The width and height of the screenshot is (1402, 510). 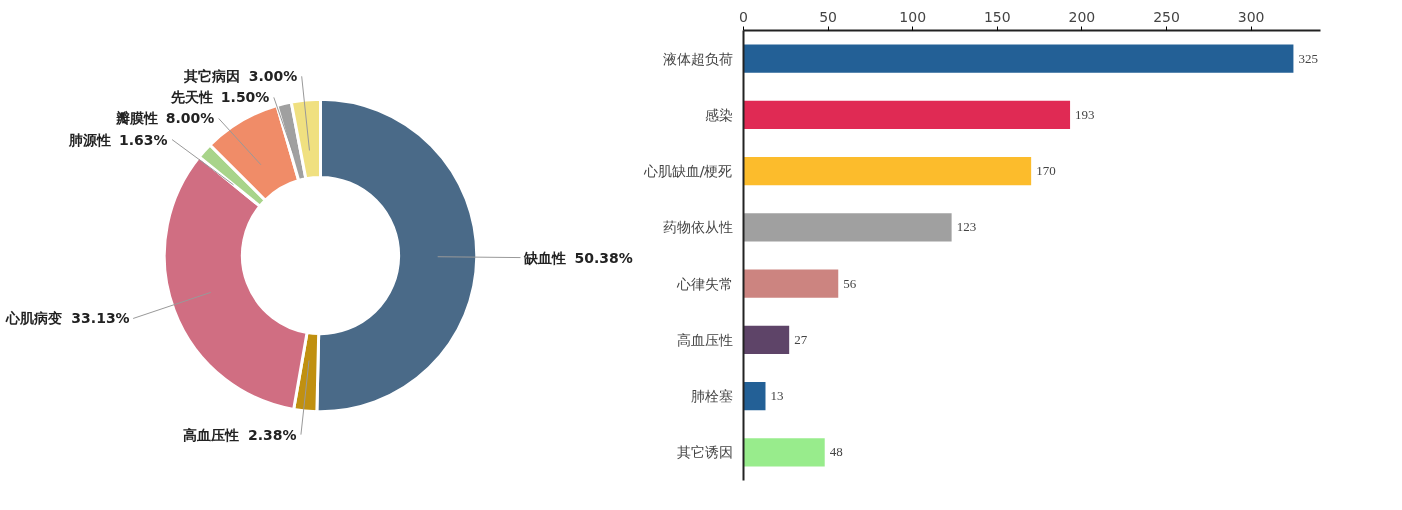 What do you see at coordinates (1085, 114) in the screenshot?
I see `data-label: 193` at bounding box center [1085, 114].